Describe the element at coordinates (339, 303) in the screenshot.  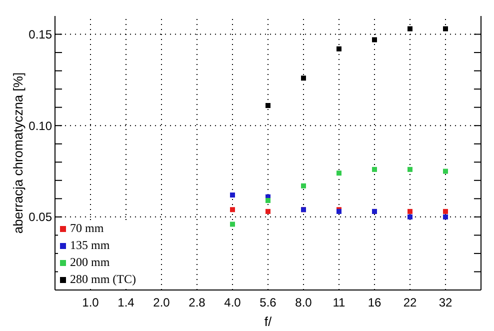
I see `x-tick-label: 11` at that location.